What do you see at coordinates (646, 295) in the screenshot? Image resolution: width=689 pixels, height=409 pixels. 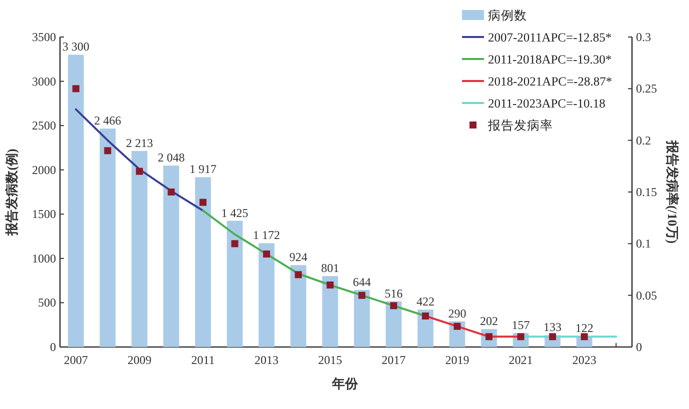 I see `y2-tick-label: 0.05` at bounding box center [646, 295].